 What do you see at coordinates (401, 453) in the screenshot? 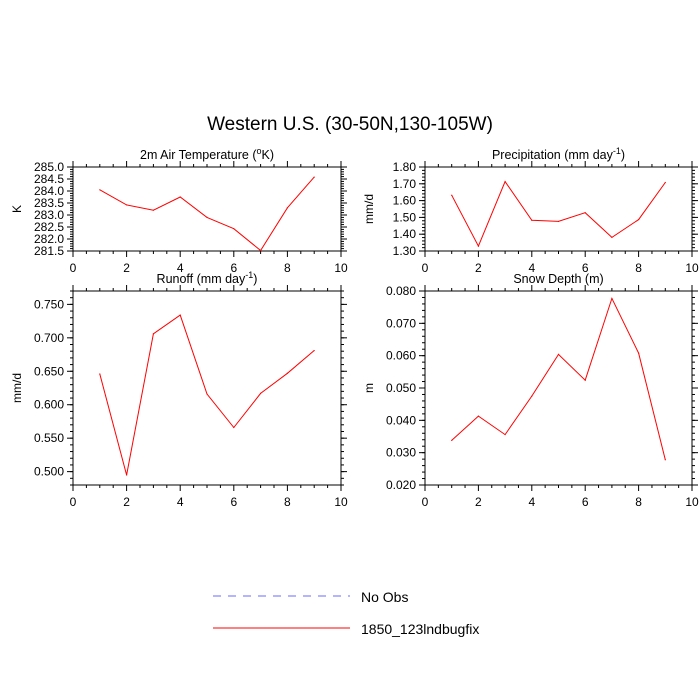
I see `y-tick-label: 0.030` at bounding box center [401, 453].